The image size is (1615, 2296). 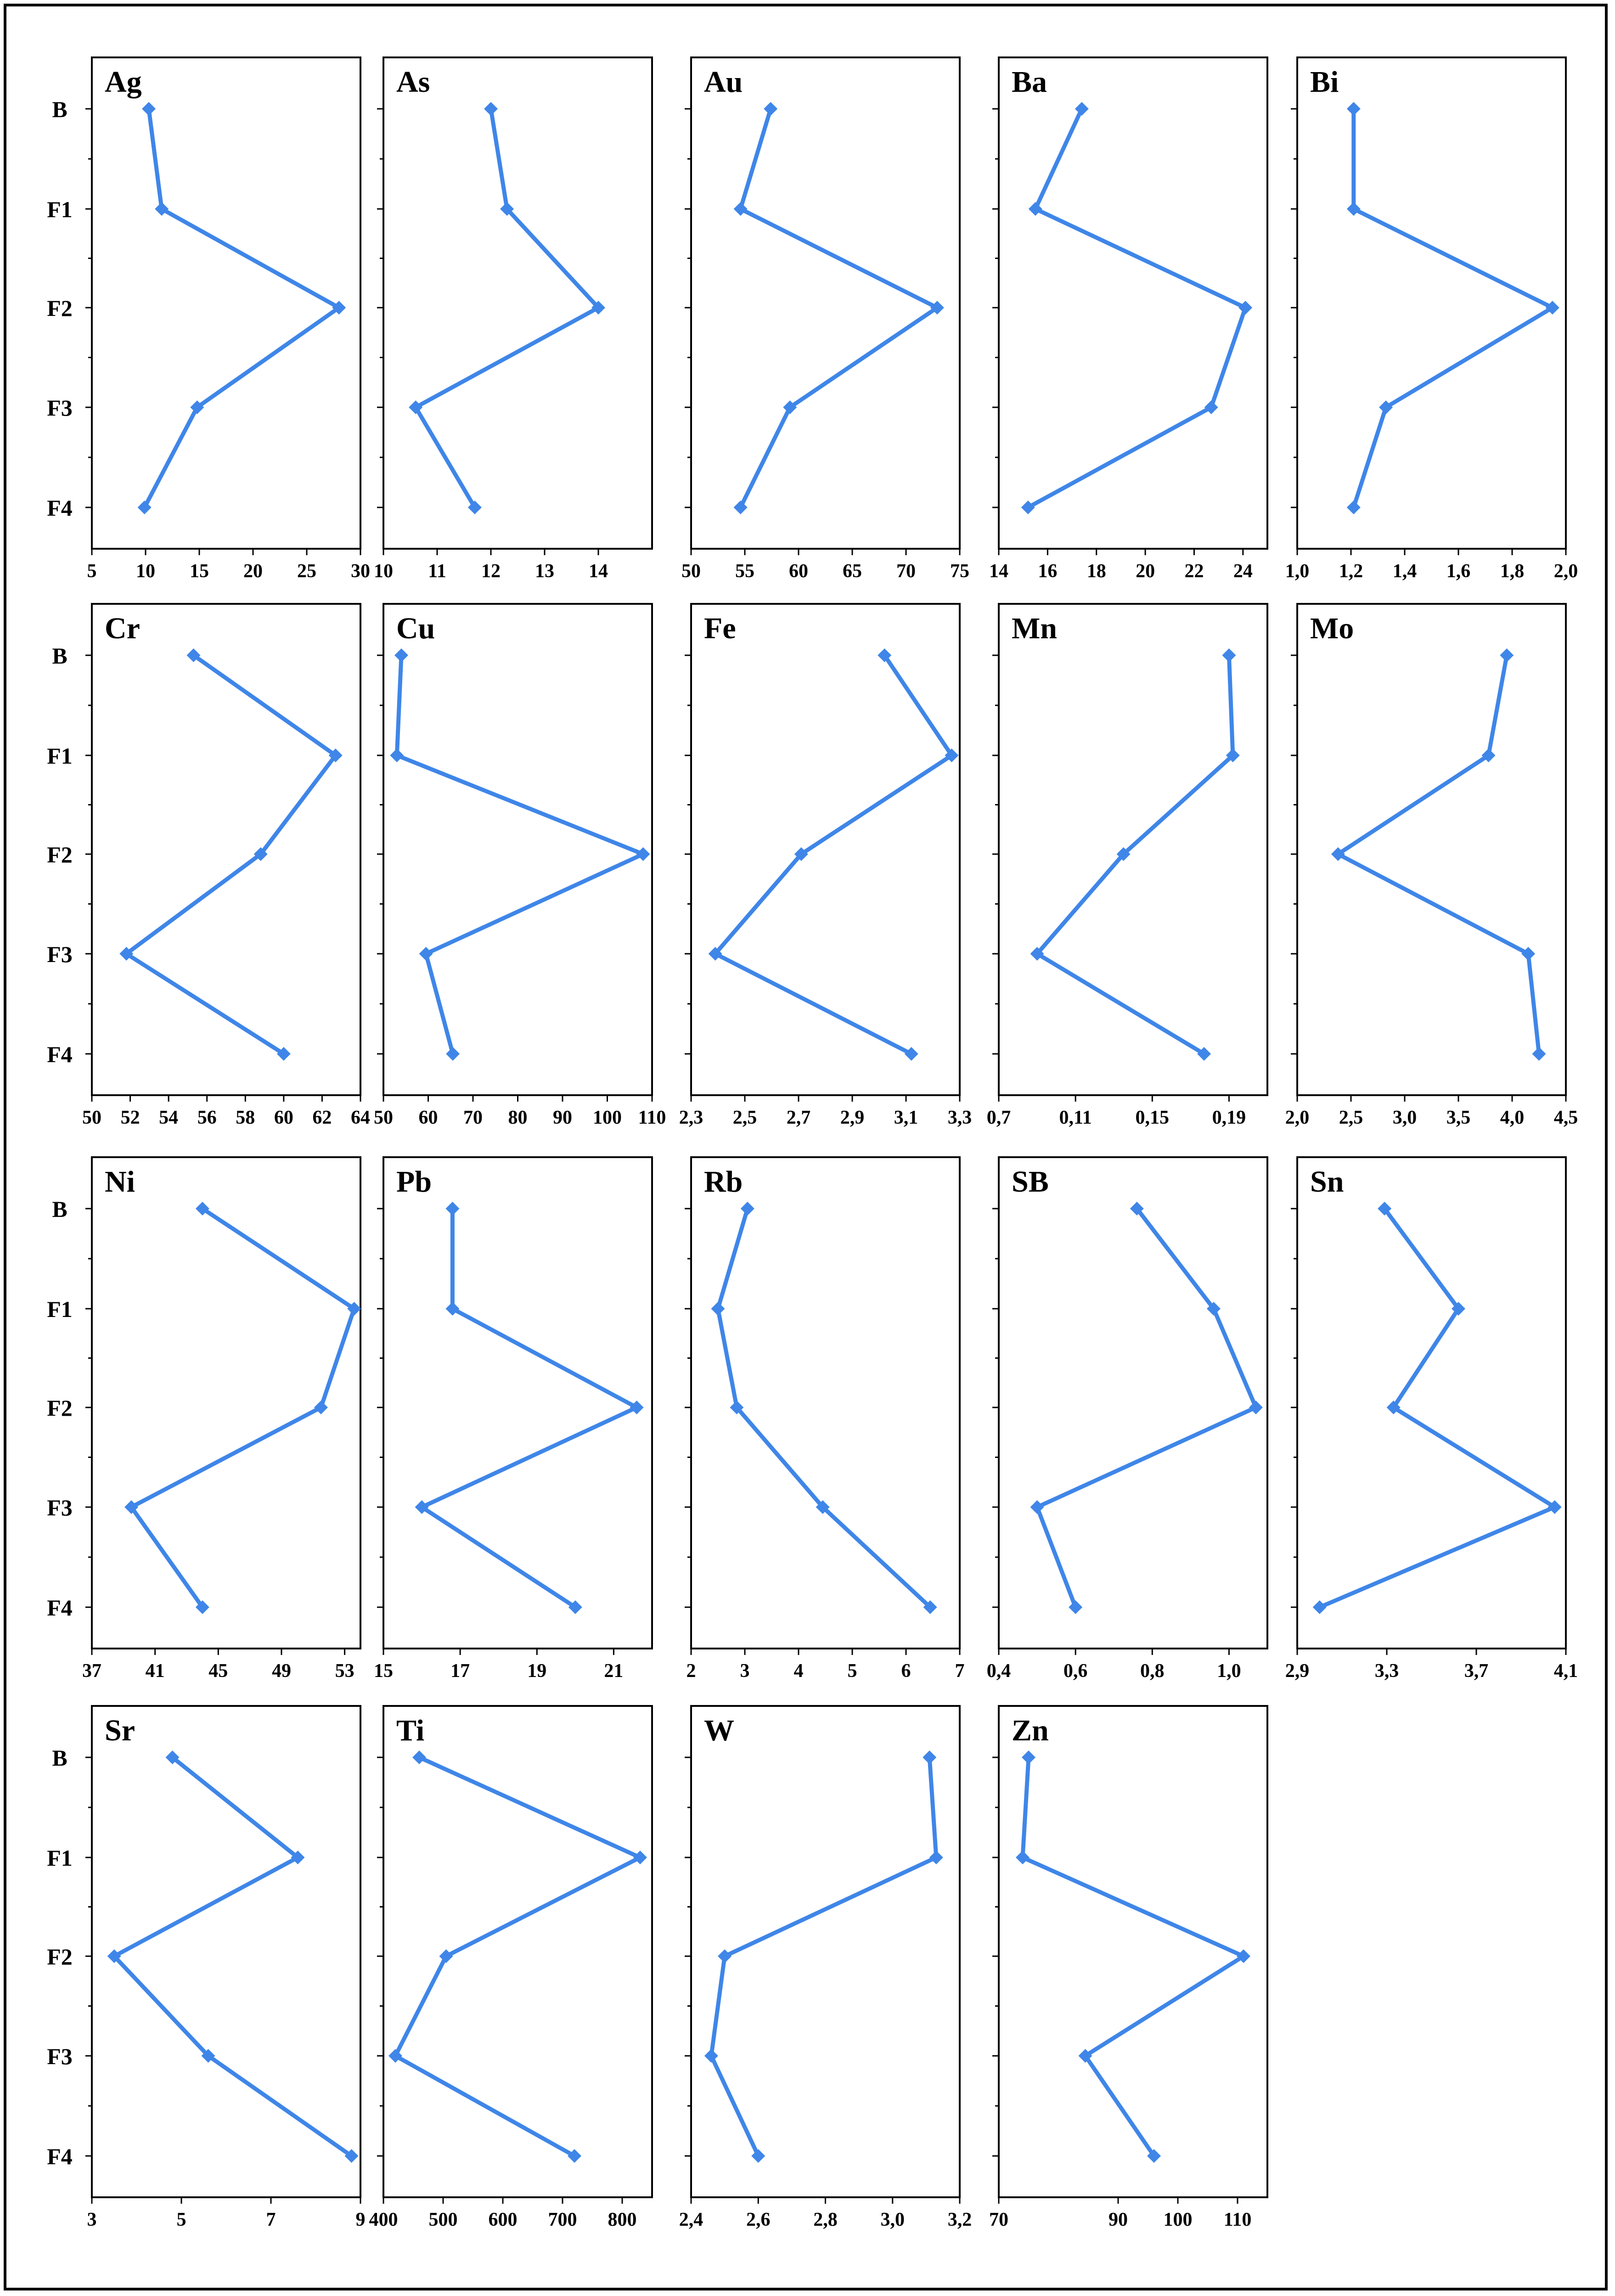 What do you see at coordinates (520, 865) in the screenshot?
I see `panel-cu: 50 60 70 80 90 100 110 Cu` at bounding box center [520, 865].